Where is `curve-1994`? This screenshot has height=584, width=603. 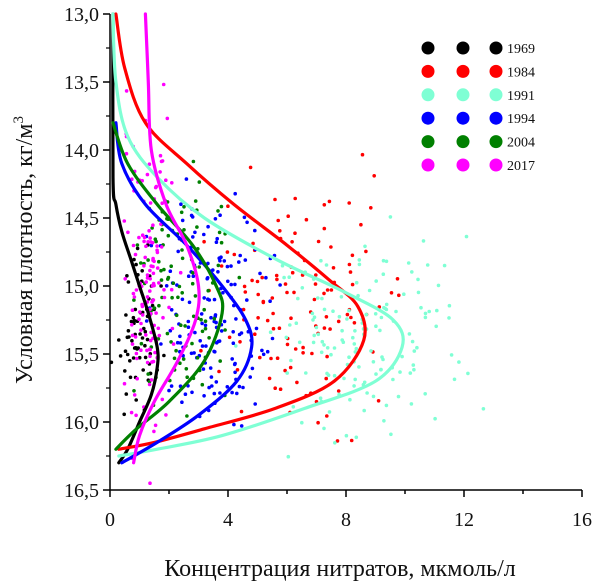 curve-1994 is located at coordinates (184, 293).